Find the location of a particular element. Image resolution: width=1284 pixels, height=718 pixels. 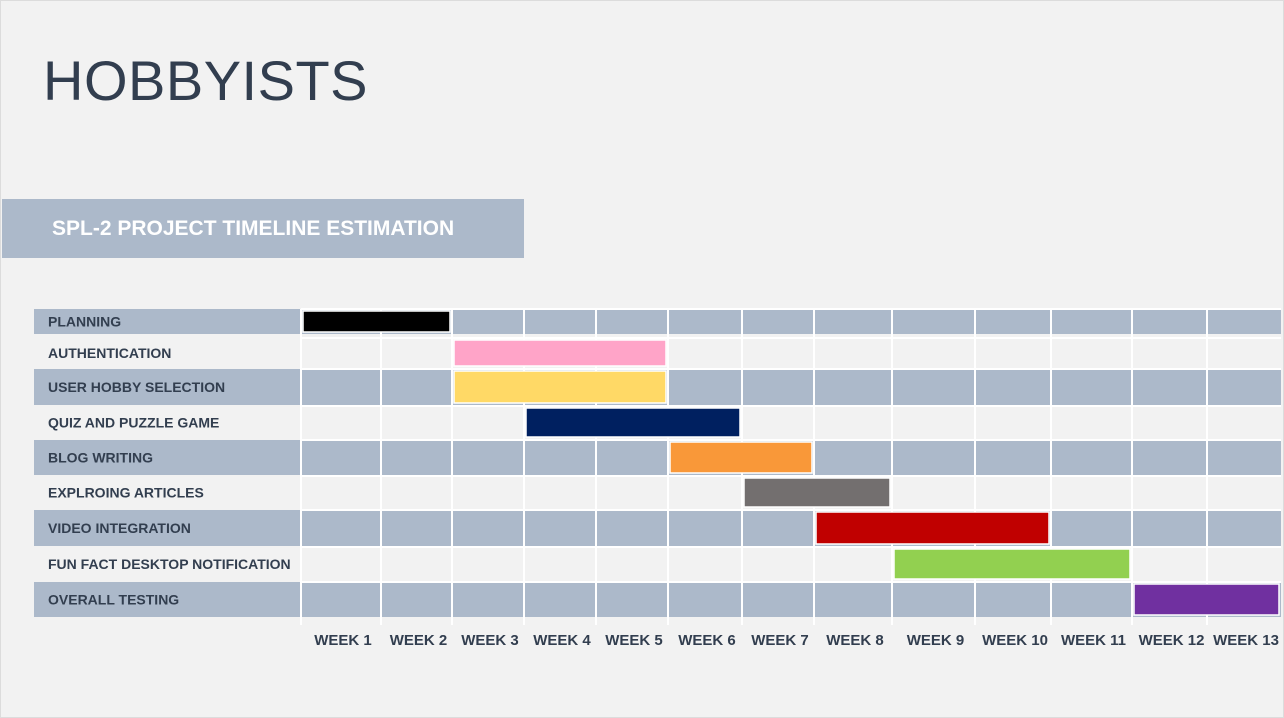

week-label: WEEK 1 is located at coordinates (343, 640).